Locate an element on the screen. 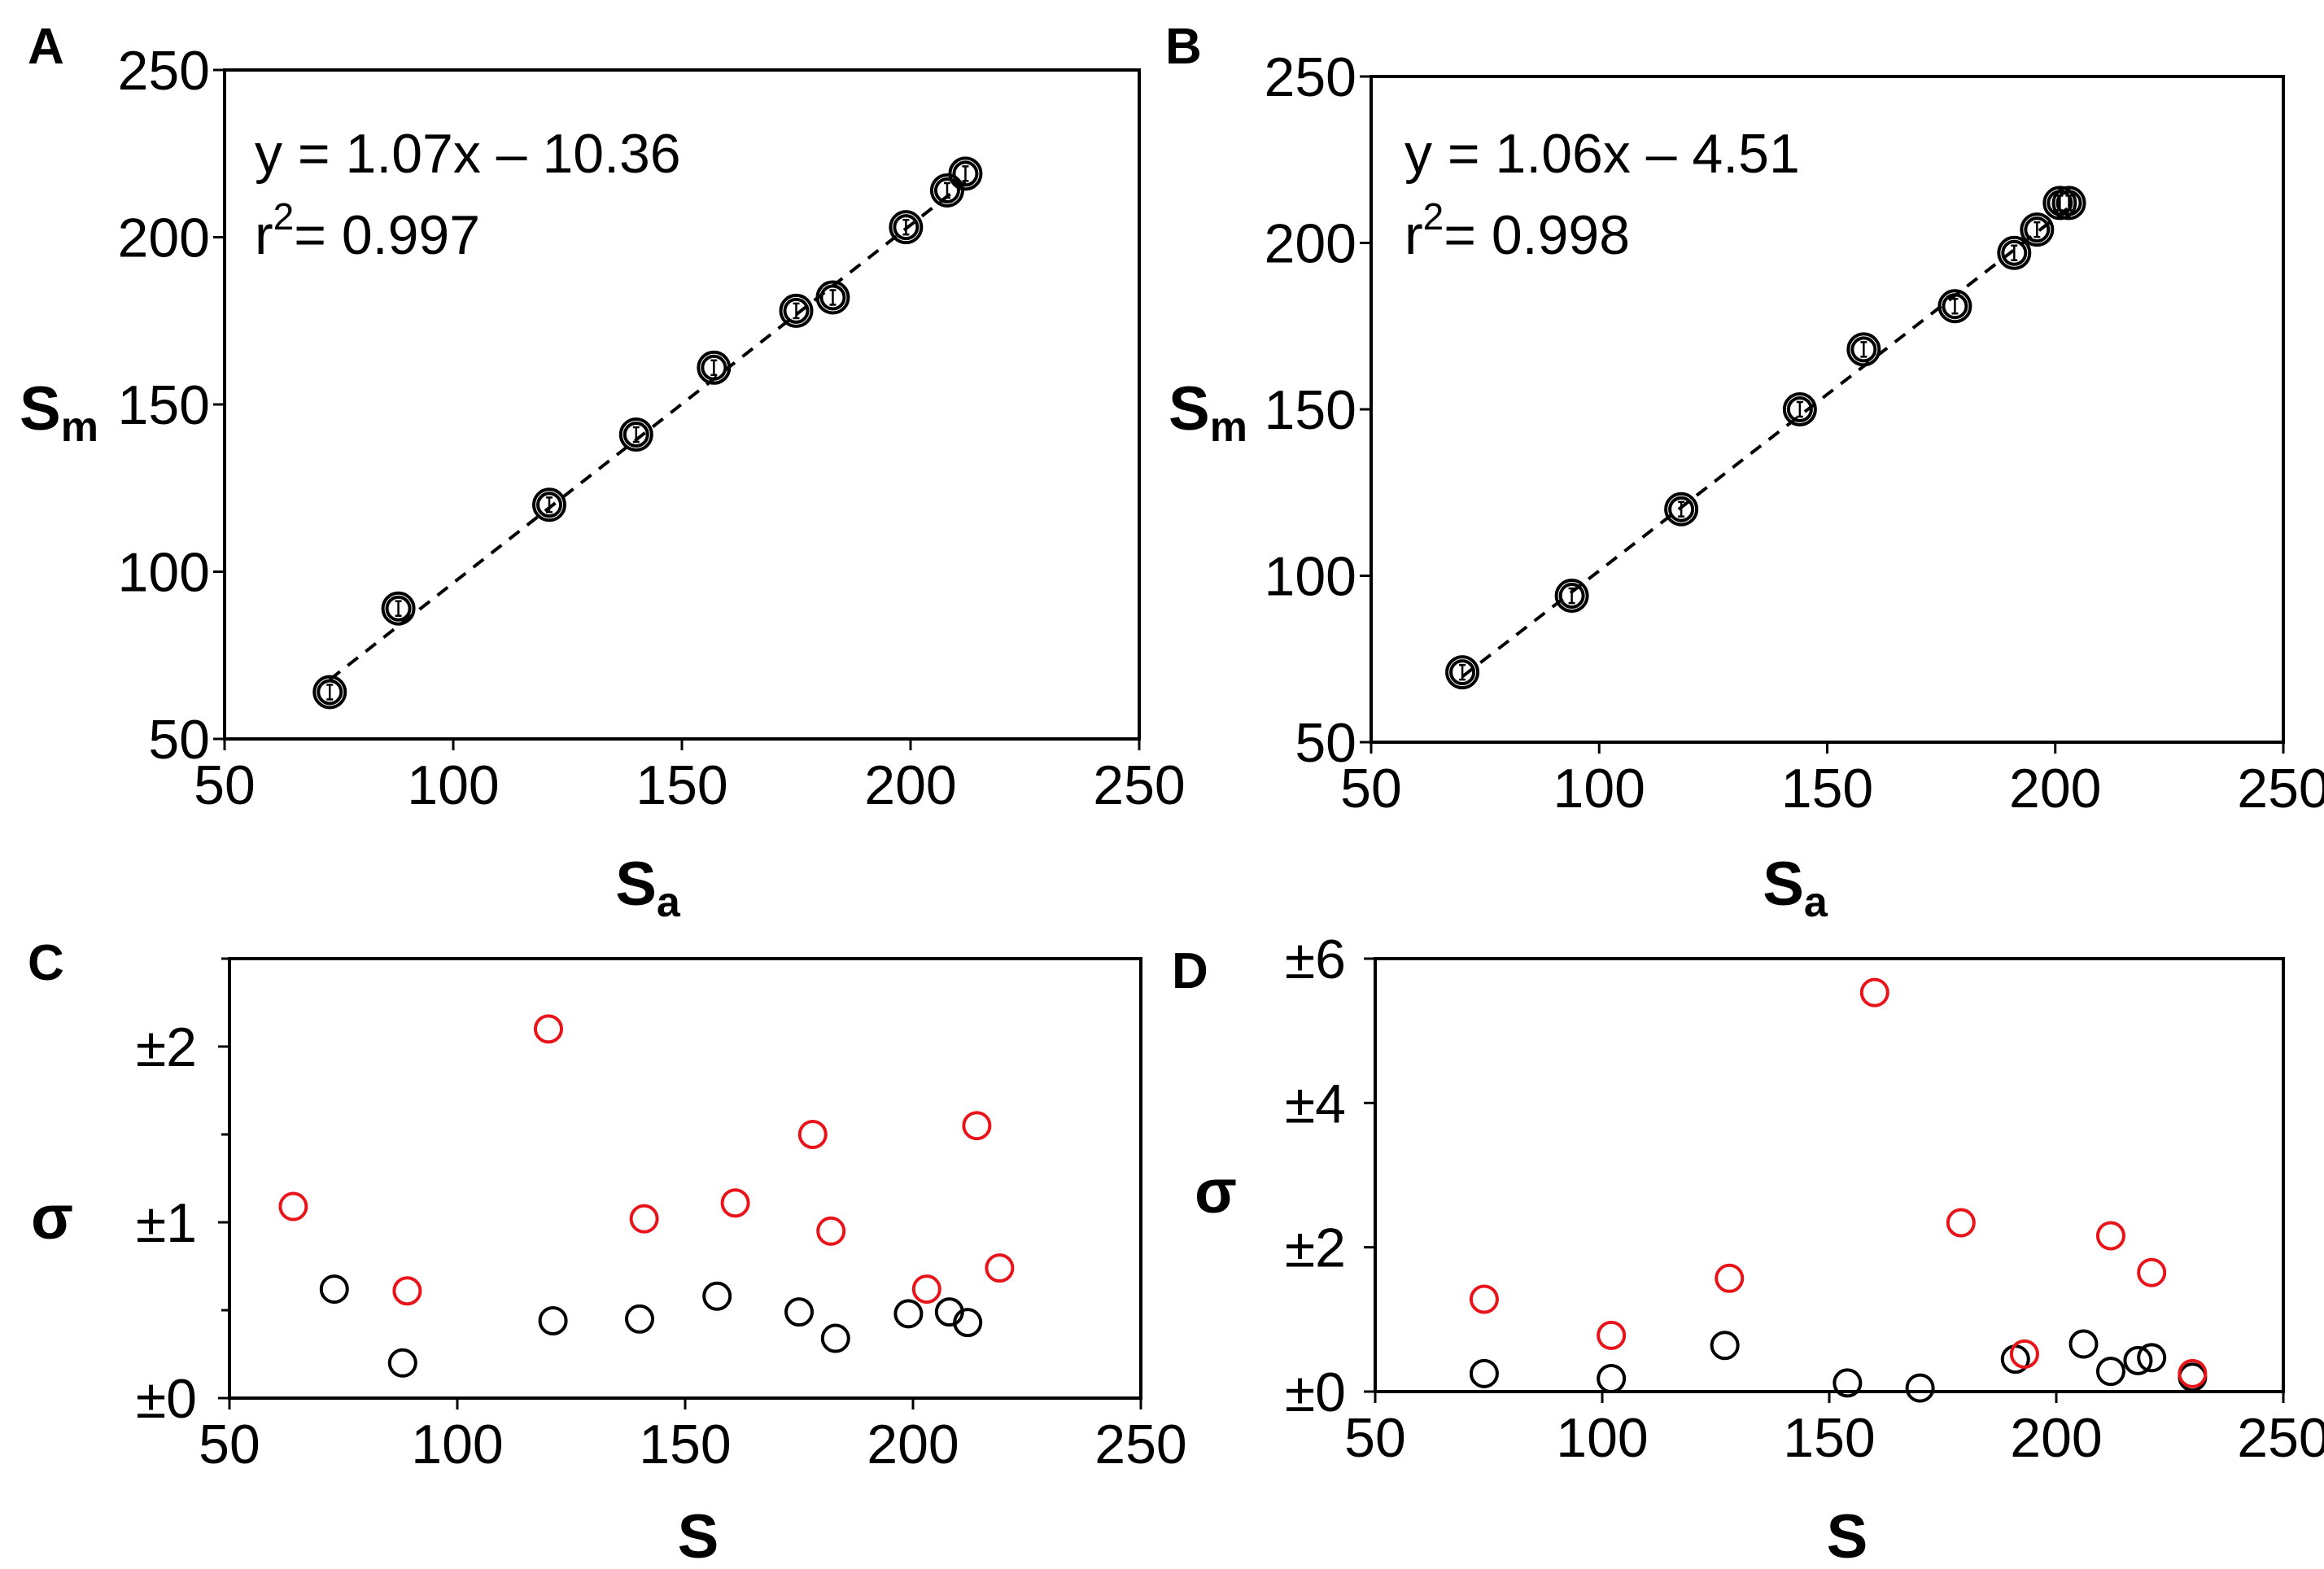  x-tick-label: 150 is located at coordinates (1829, 1438).